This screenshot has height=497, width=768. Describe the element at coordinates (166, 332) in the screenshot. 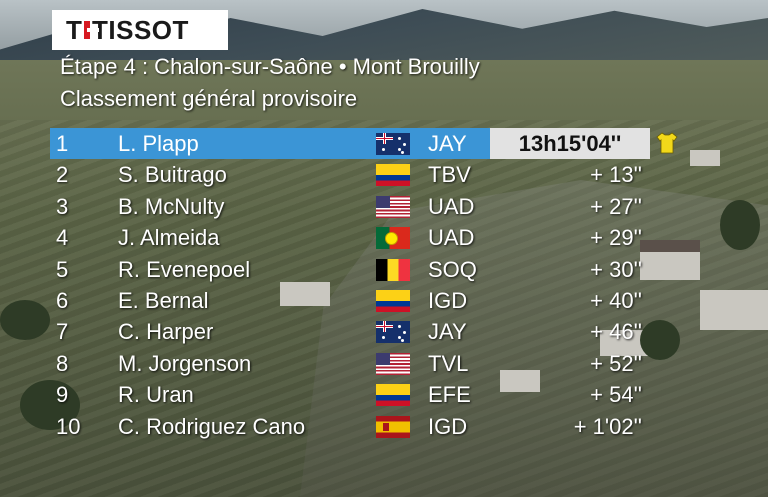

I see `rider-name: C. Harper` at that location.